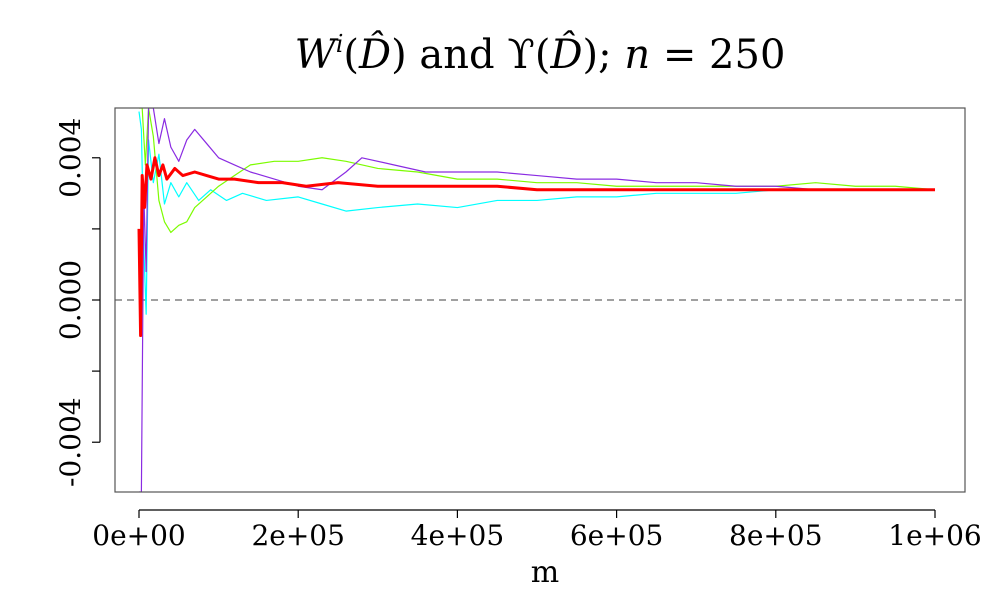 The width and height of the screenshot is (1000, 600). What do you see at coordinates (70, 158) in the screenshot?
I see `y-tick-label: 0.004` at bounding box center [70, 158].